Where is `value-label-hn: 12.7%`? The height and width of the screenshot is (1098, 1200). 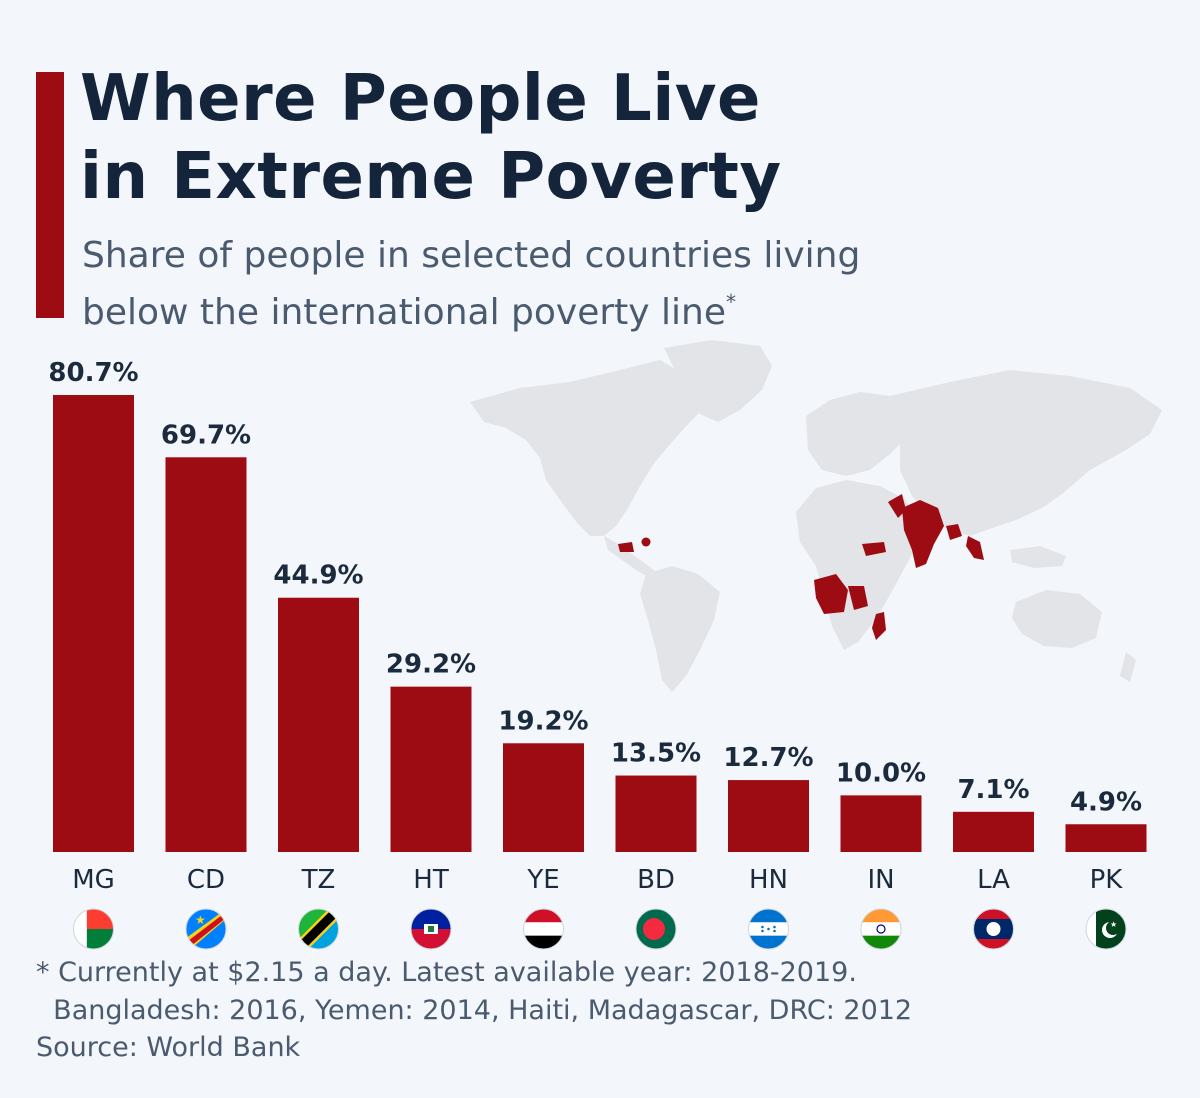
value-label-hn: 12.7% is located at coordinates (768, 758).